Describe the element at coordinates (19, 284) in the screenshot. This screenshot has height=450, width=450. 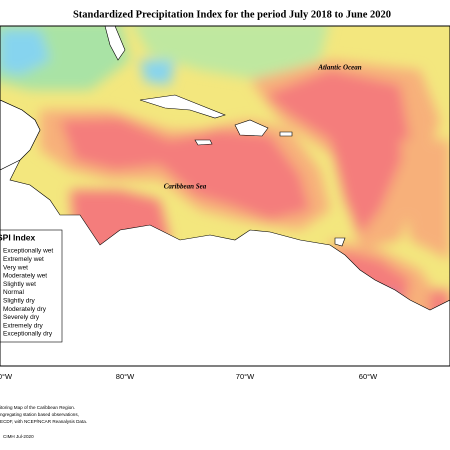
I see `legend-item: Slightly wet` at that location.